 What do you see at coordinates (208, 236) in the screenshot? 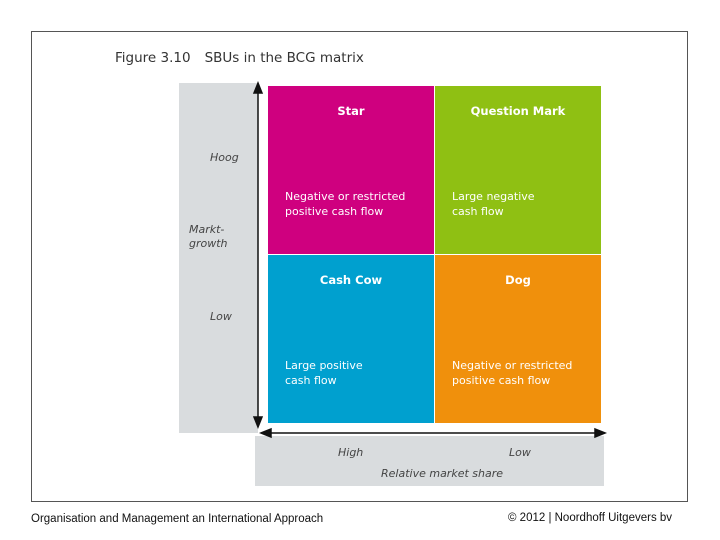
I see `y-axis-title: Markt- growth` at bounding box center [208, 236].